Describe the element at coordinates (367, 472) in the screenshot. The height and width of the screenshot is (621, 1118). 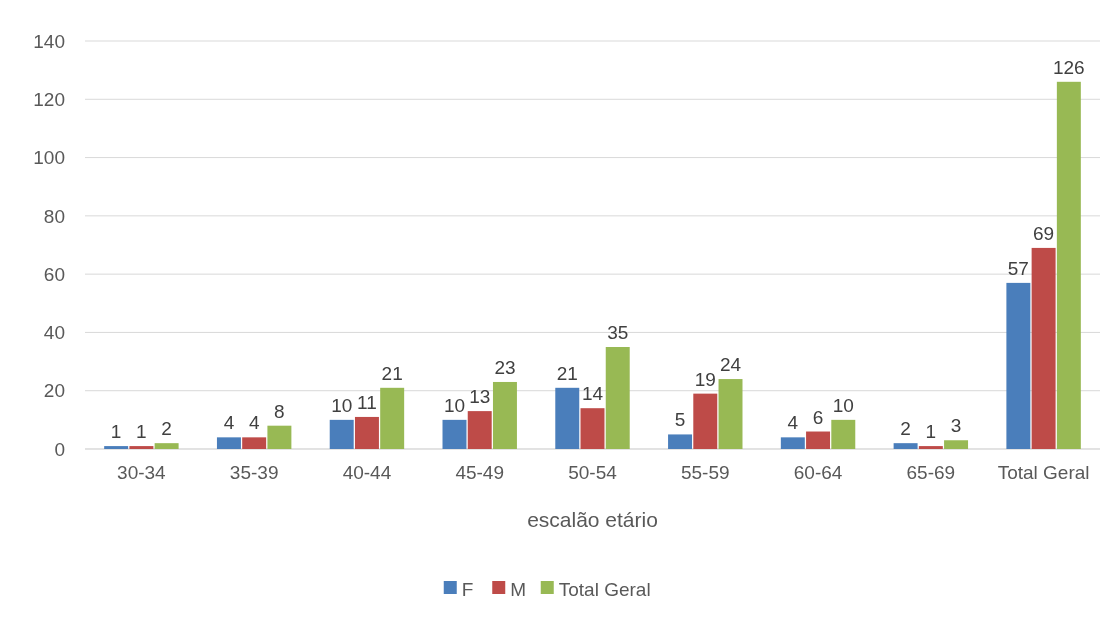
I see `x-tick-label: 40-44` at that location.